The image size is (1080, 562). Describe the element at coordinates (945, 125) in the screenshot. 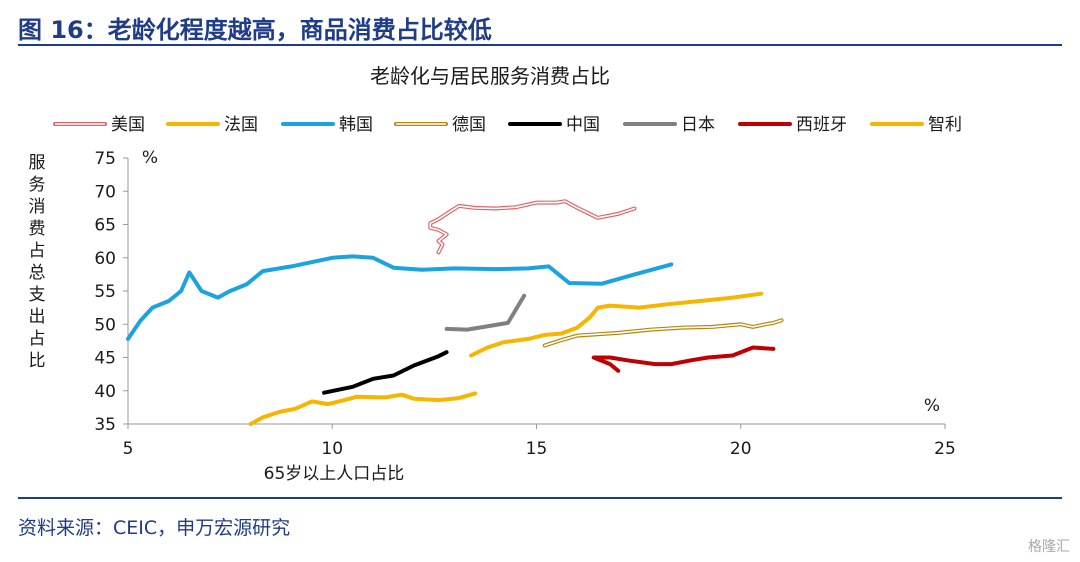

I see `legend-label: 智利` at that location.